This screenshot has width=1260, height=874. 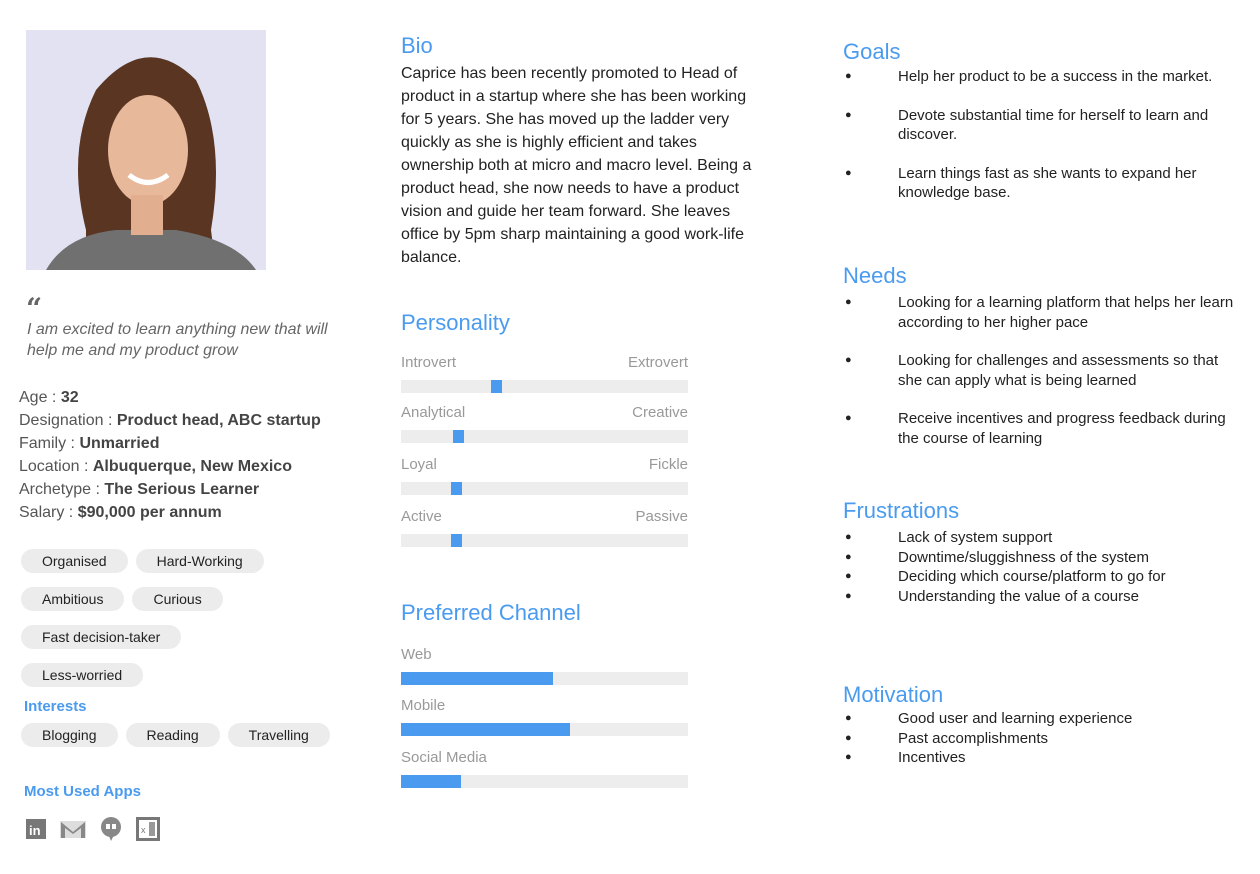 I want to click on scale-labels: Introvert Extrovert, so click(x=544, y=364).